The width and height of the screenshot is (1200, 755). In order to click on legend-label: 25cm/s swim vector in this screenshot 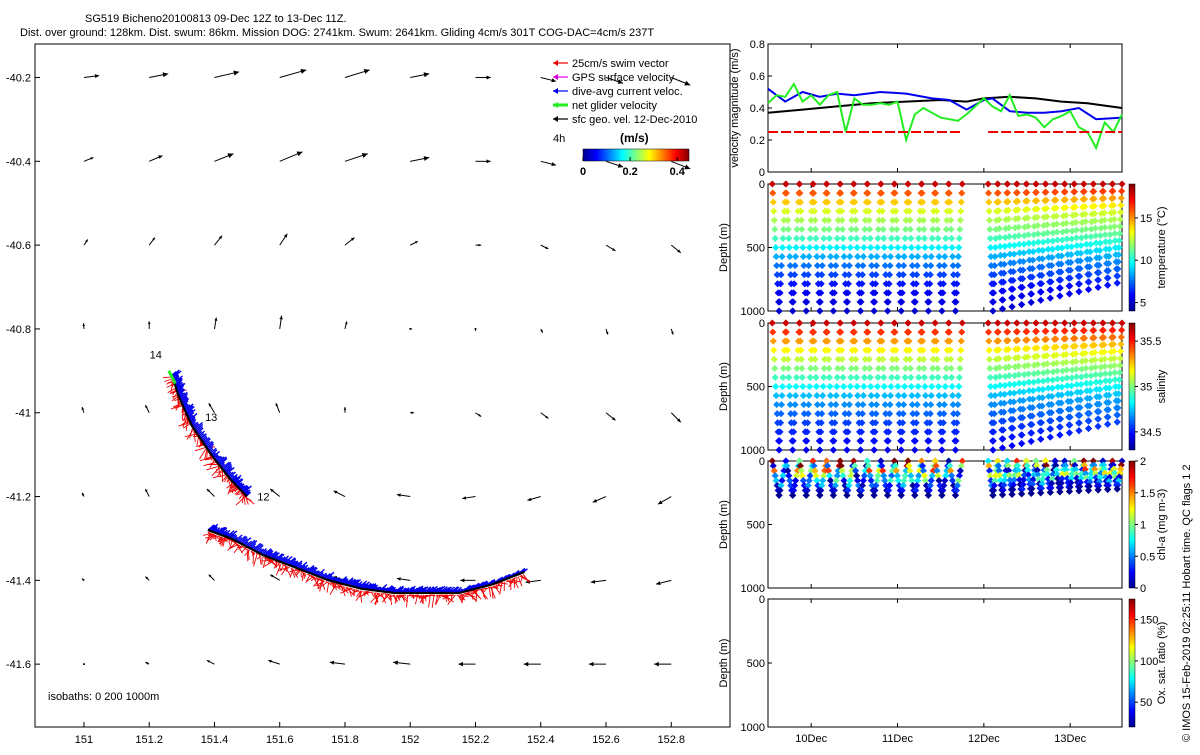, I will do `click(620, 64)`.